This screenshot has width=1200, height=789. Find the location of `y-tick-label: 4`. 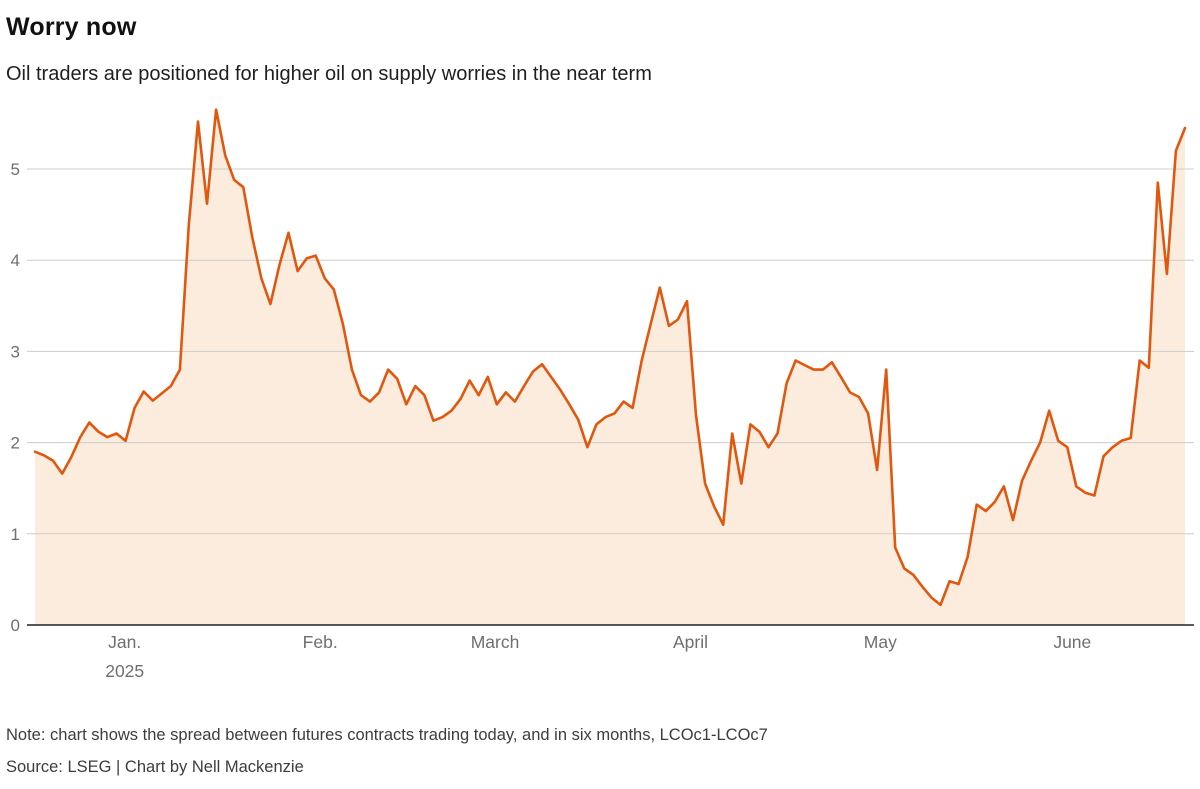

y-tick-label: 4 is located at coordinates (15, 260).